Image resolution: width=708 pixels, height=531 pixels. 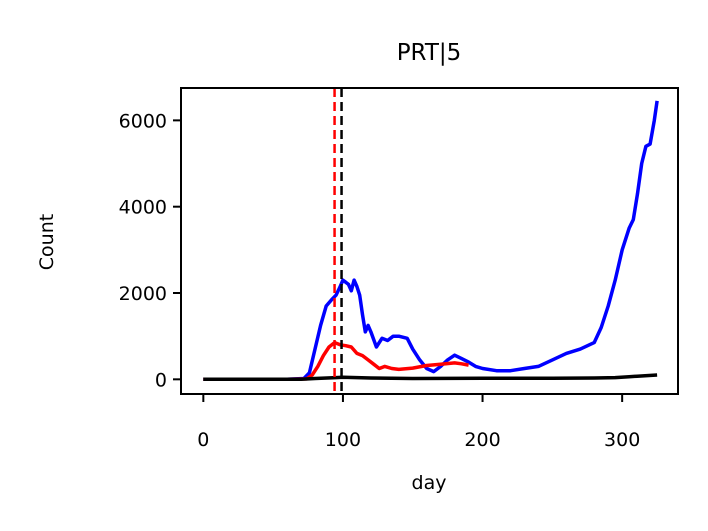 I want to click on y-axis-label: Count, so click(x=47, y=242).